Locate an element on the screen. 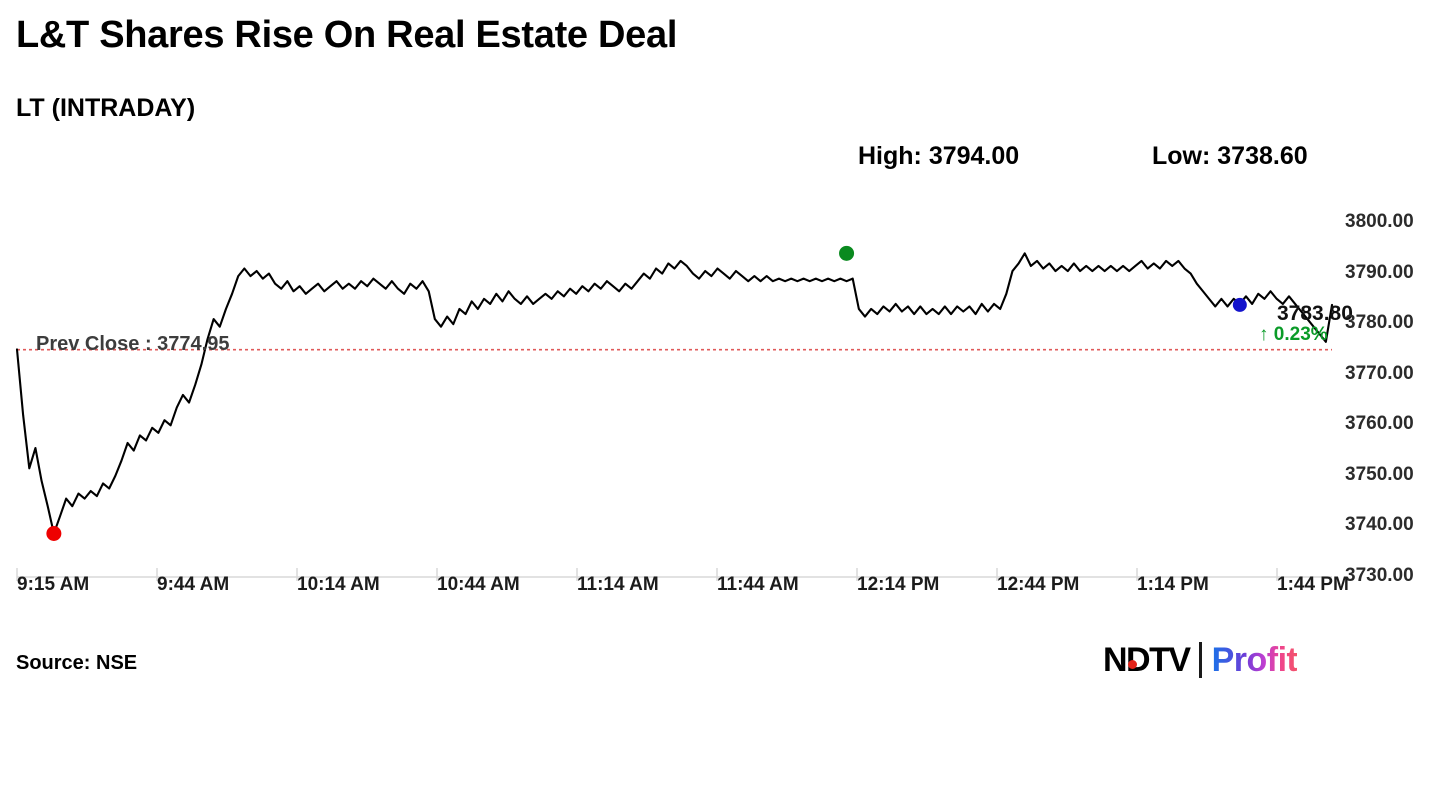 The width and height of the screenshot is (1440, 810). x-axis-tick-label: 10:44 AM is located at coordinates (478, 584).